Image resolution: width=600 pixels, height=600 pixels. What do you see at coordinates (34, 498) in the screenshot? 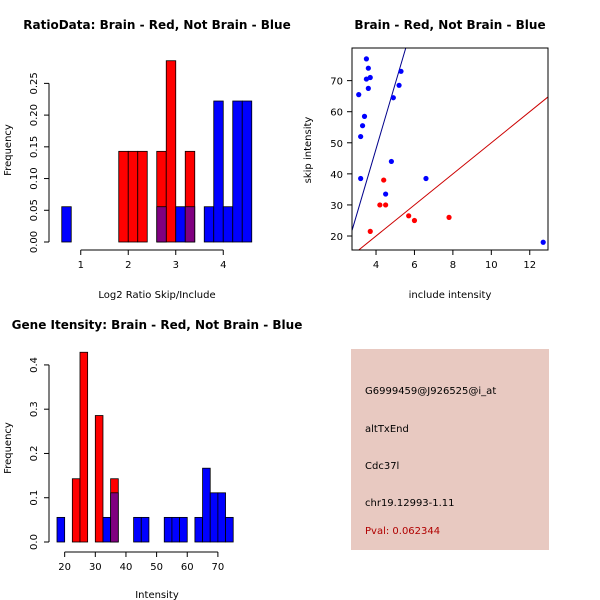
I see `y-tick-label: 0.1` at bounding box center [34, 498].